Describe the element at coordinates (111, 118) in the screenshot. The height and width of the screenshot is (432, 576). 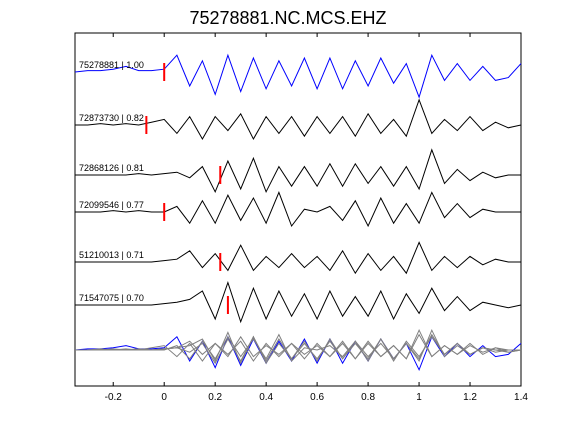
I see `trace-label-72873730: 72873730 | 0.82` at that location.